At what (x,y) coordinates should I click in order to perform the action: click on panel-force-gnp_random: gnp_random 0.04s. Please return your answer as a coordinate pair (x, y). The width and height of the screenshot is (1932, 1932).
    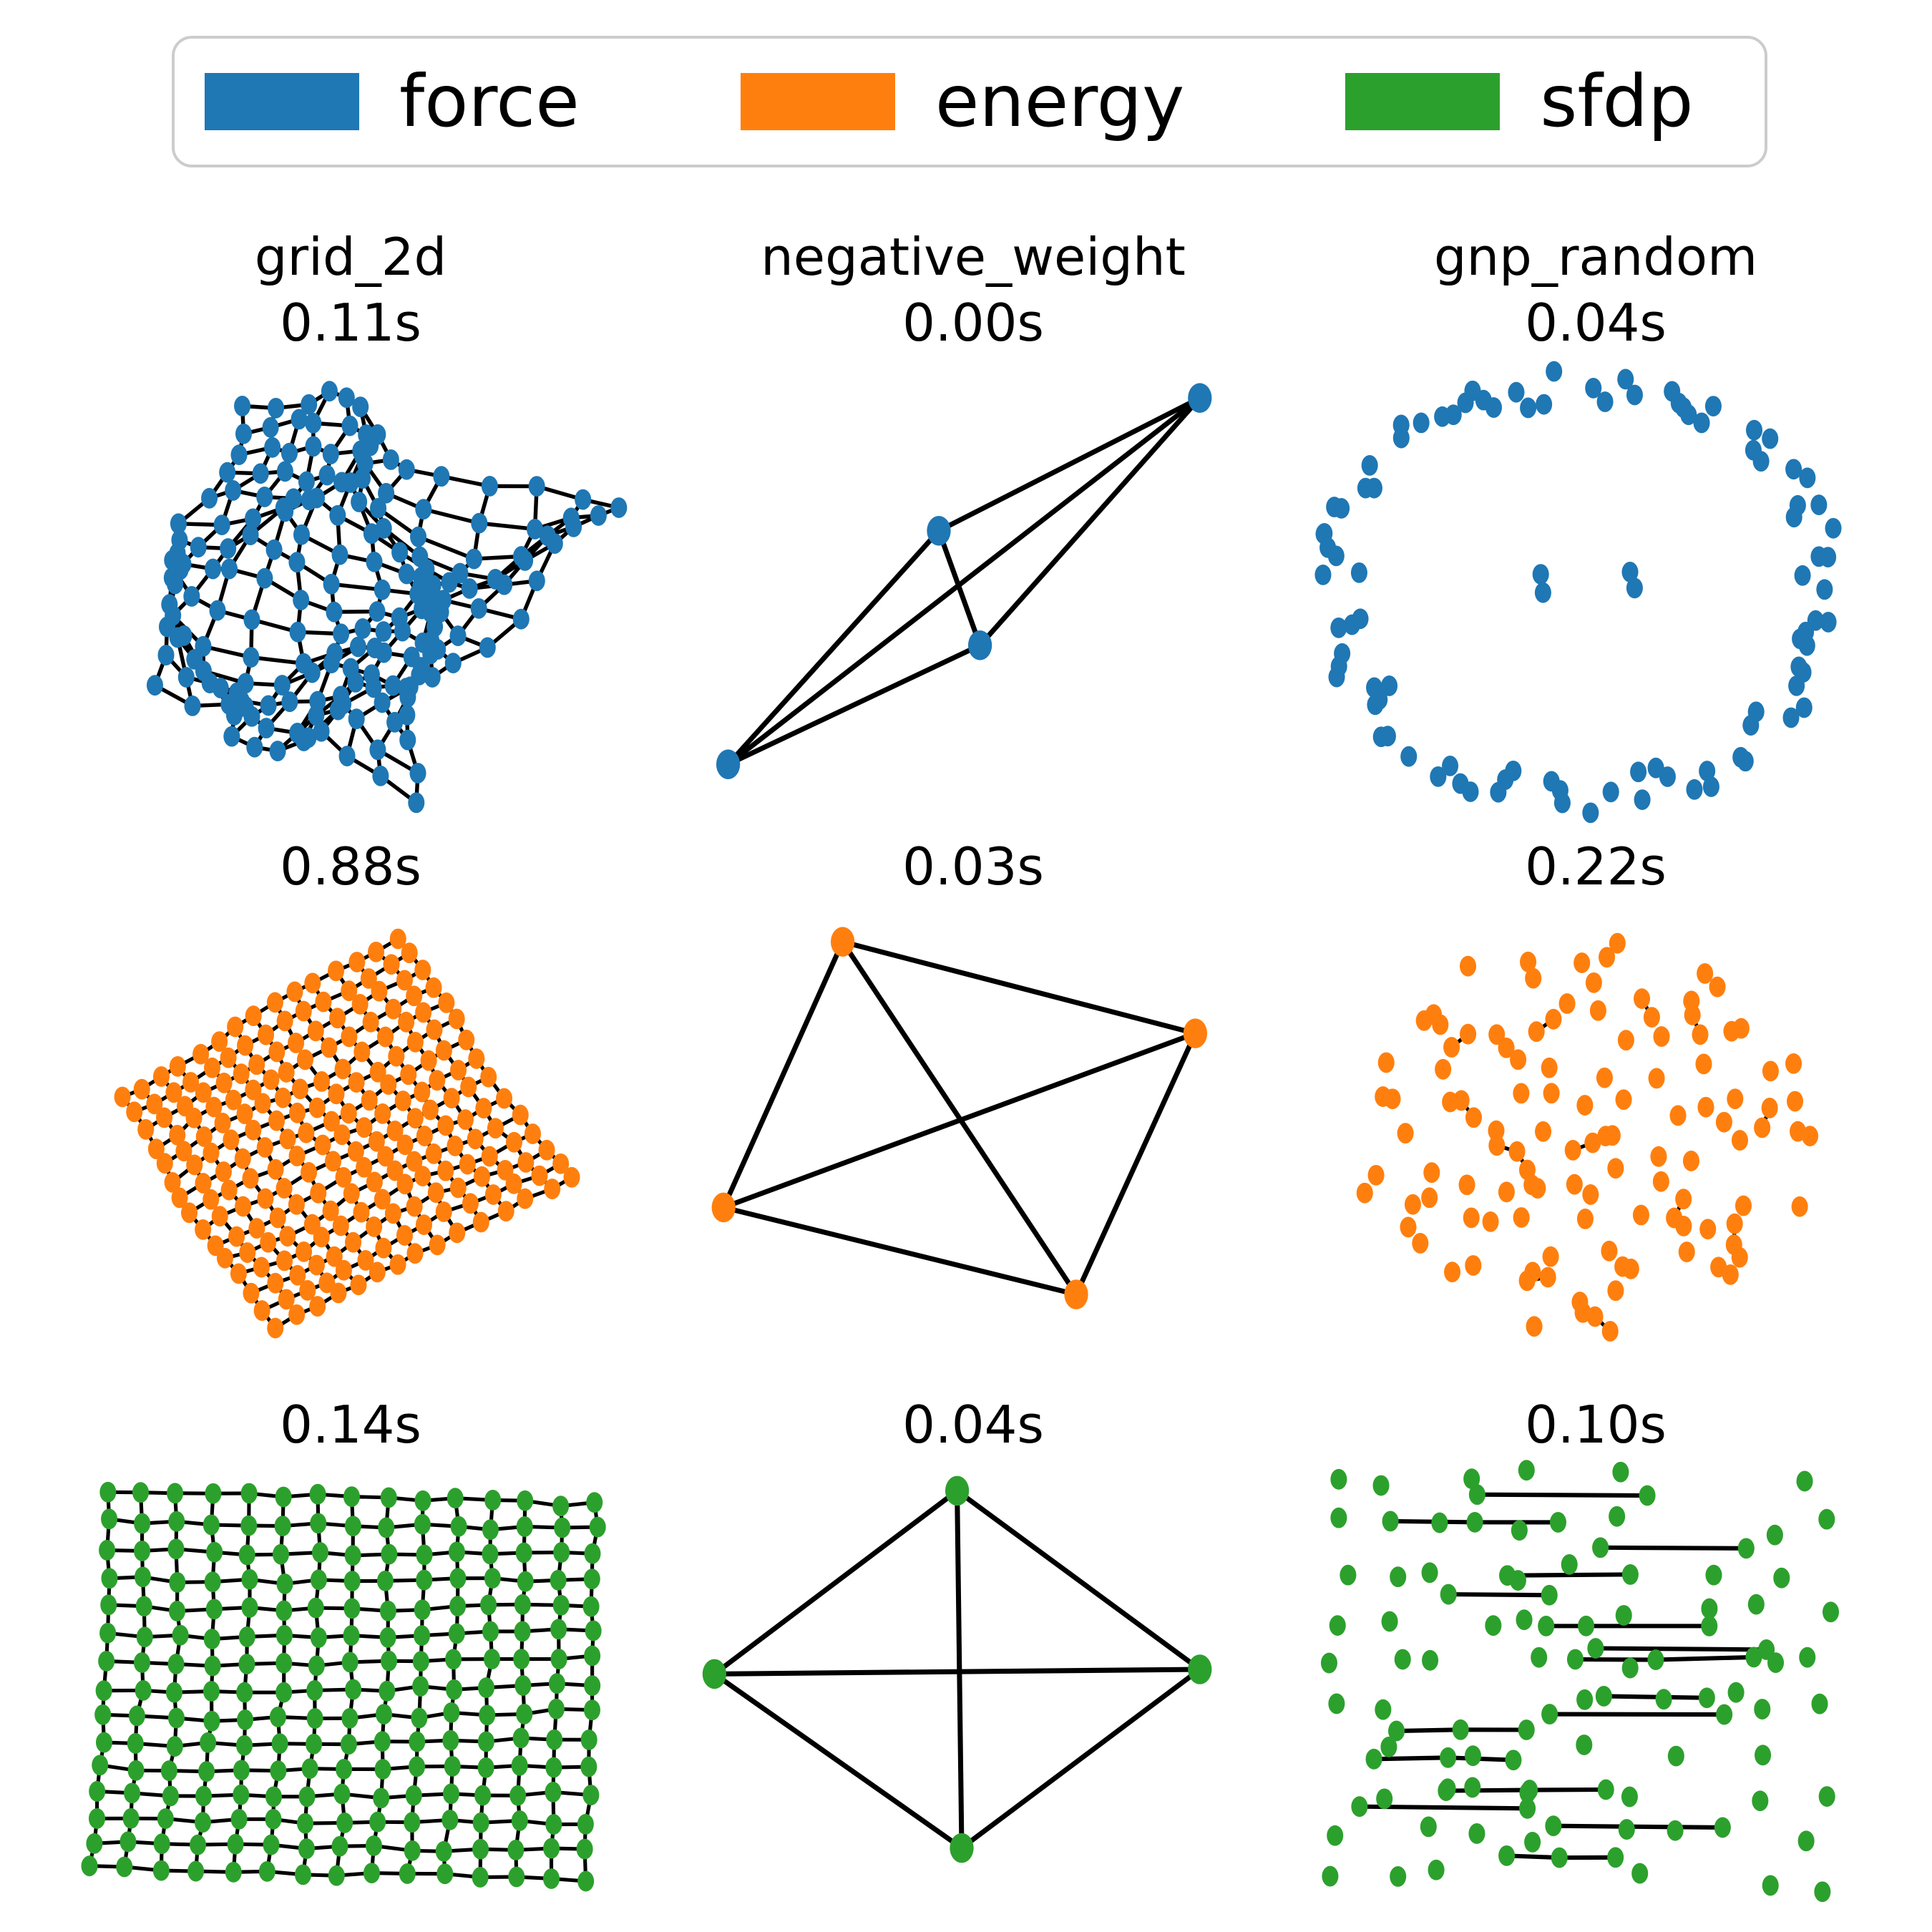
    Looking at the image, I should click on (1595, 517).